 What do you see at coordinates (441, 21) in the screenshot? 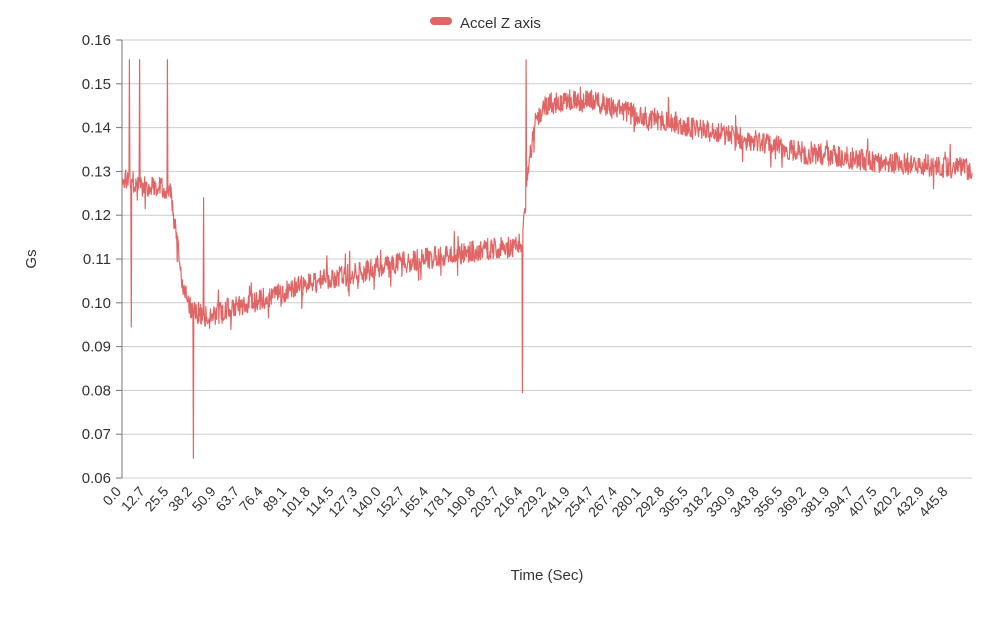
I see `legend-swatch` at bounding box center [441, 21].